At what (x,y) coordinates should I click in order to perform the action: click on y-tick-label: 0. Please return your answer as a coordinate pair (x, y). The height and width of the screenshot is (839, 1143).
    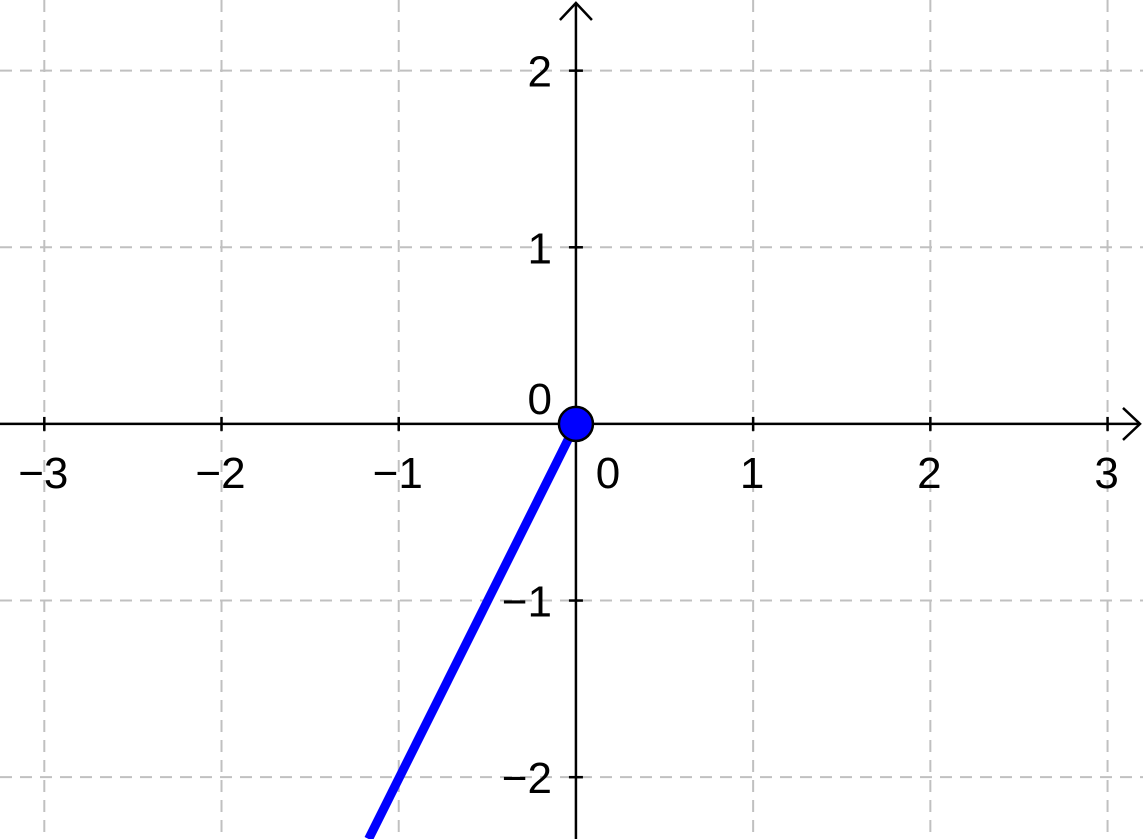
    Looking at the image, I should click on (539, 399).